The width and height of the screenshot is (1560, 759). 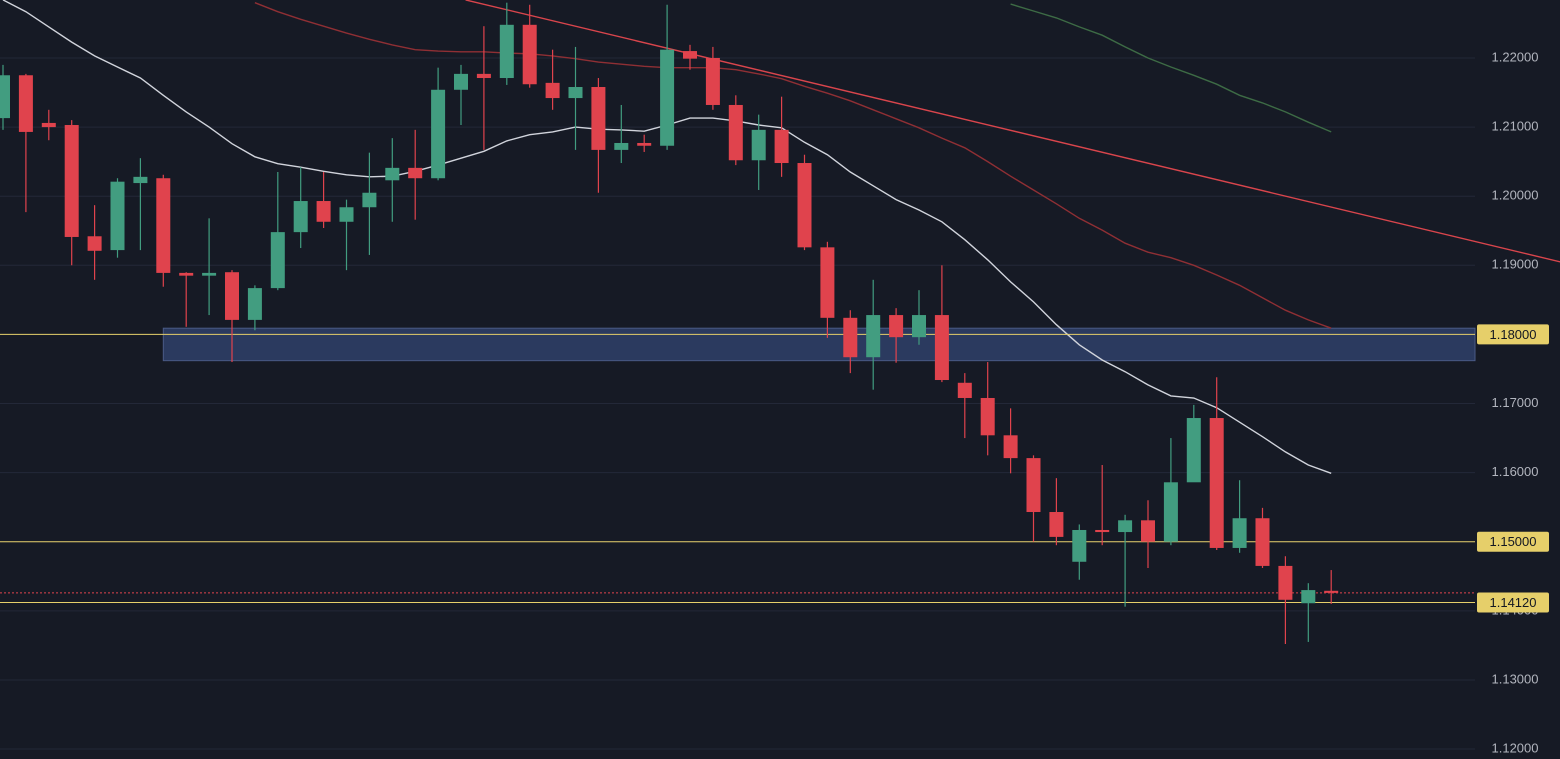 I want to click on level-label: 1.15000, so click(x=1513, y=541).